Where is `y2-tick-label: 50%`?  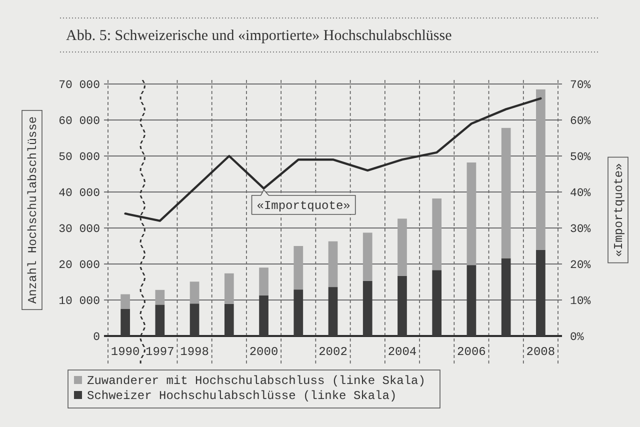
y2-tick-label: 50% is located at coordinates (580, 157).